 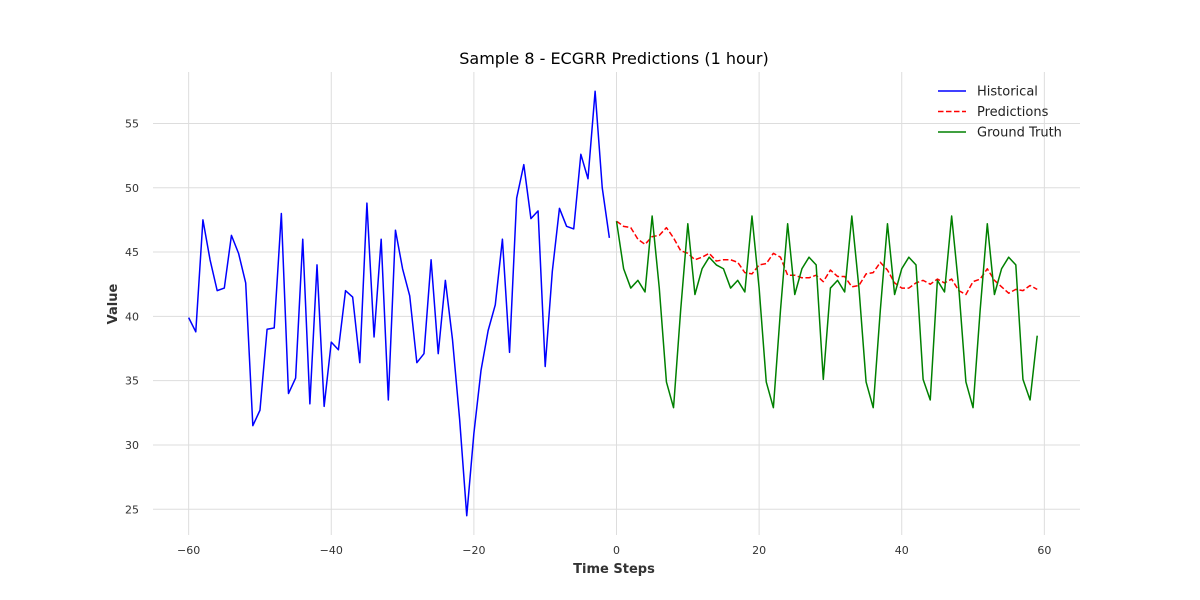 I want to click on y-tick-labels: 25 30 35 40 45 50 55, so click(x=132, y=316).